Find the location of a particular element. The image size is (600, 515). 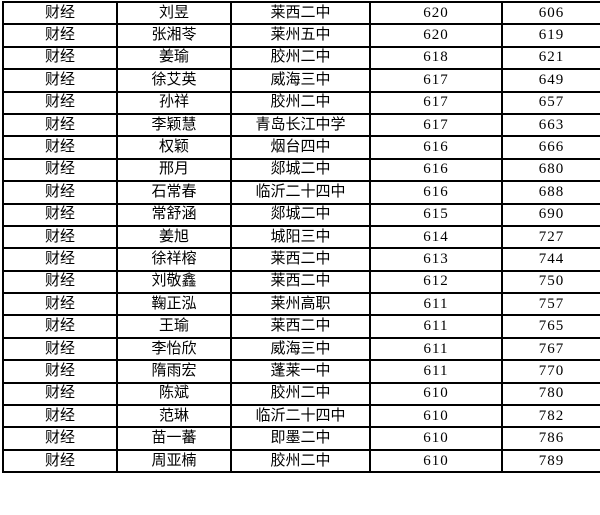

school-cell: 即墨二中 is located at coordinates (300, 438).